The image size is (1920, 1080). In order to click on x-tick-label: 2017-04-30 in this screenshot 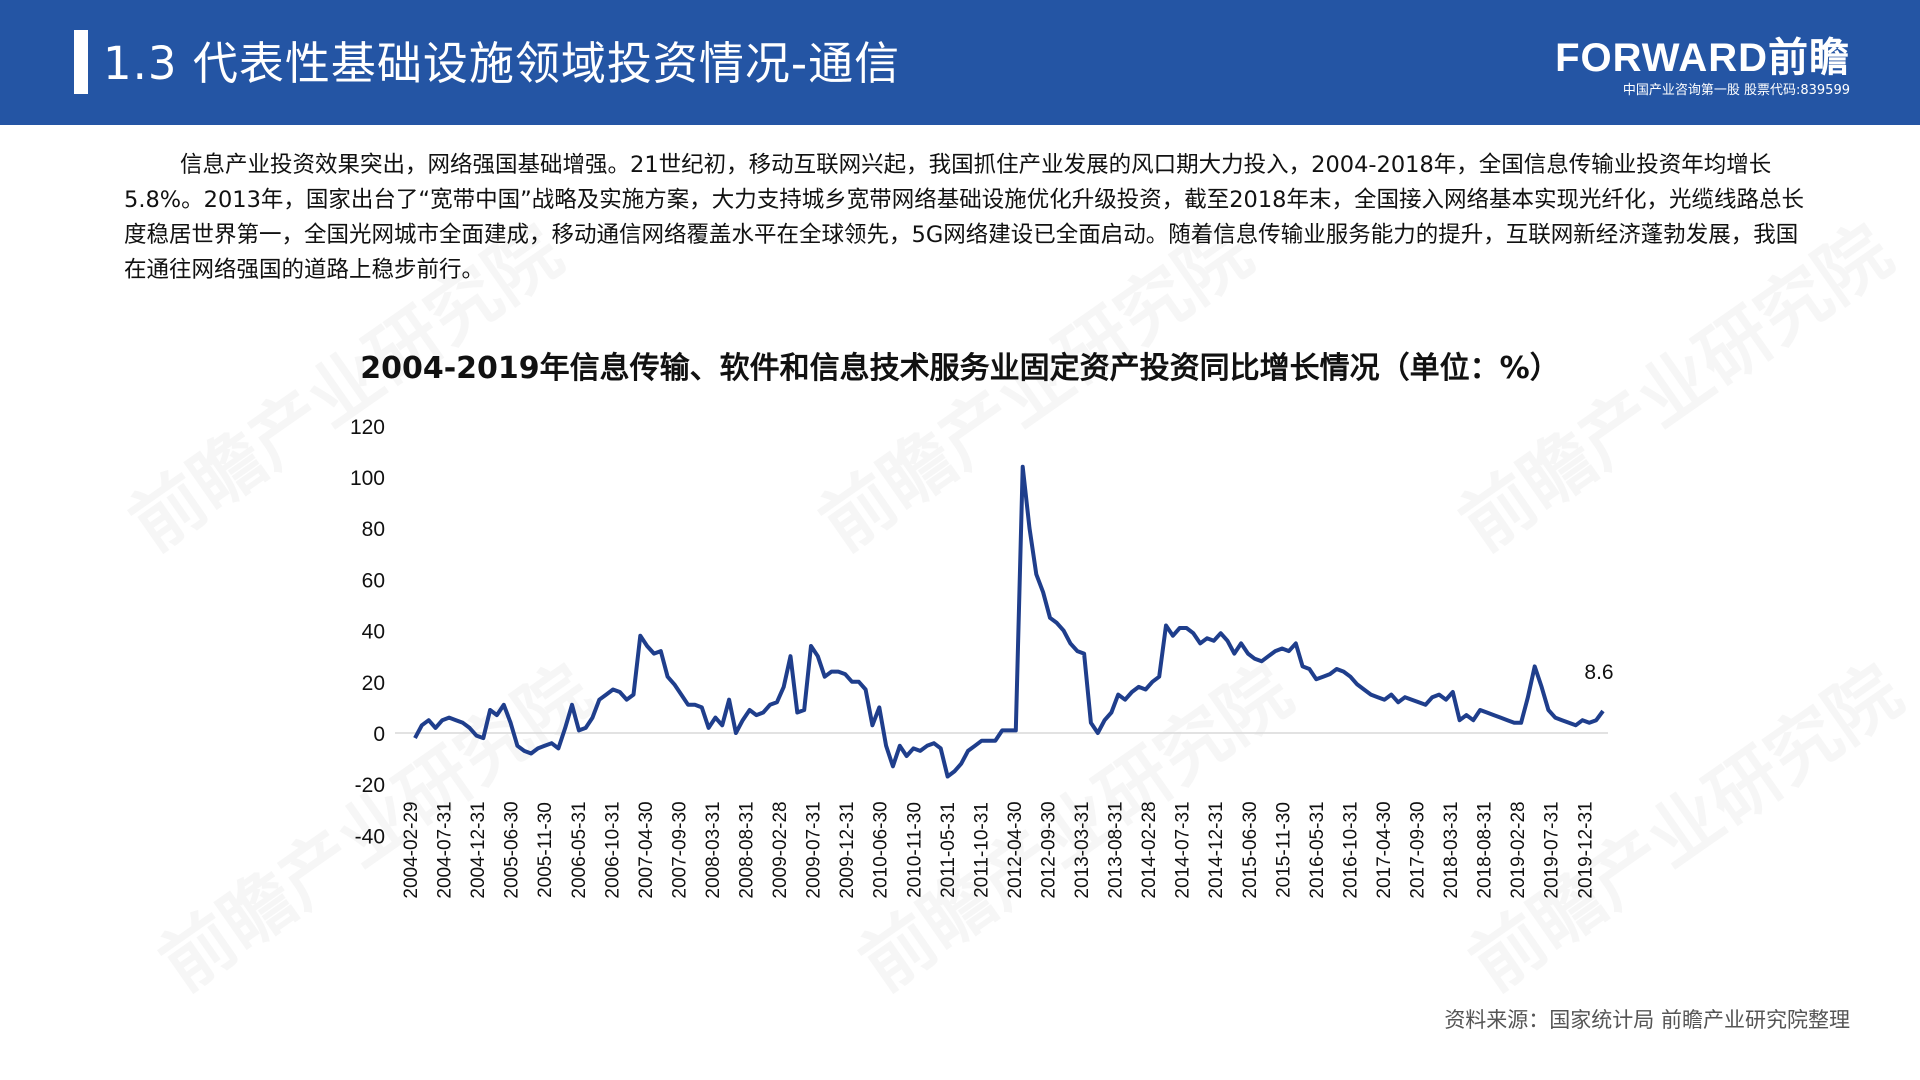, I will do `click(1384, 849)`.